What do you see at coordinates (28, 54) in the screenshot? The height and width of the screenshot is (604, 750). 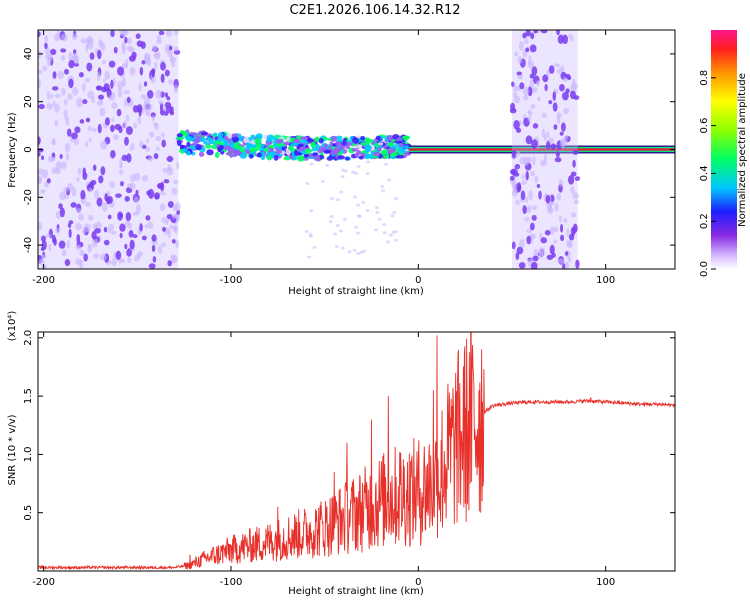 I see `y-tick-label: 40` at bounding box center [28, 54].